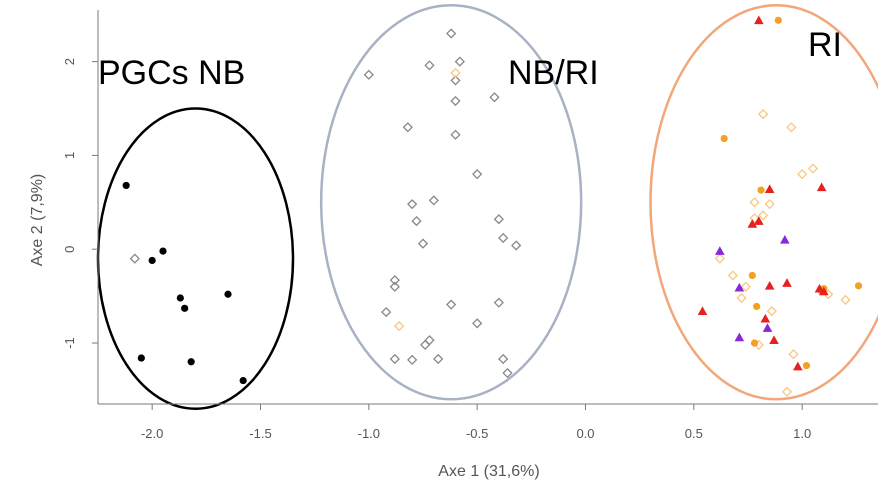 The height and width of the screenshot is (488, 878). What do you see at coordinates (80, 203) in the screenshot?
I see `y-ticks: 2 1 0 -1` at bounding box center [80, 203].